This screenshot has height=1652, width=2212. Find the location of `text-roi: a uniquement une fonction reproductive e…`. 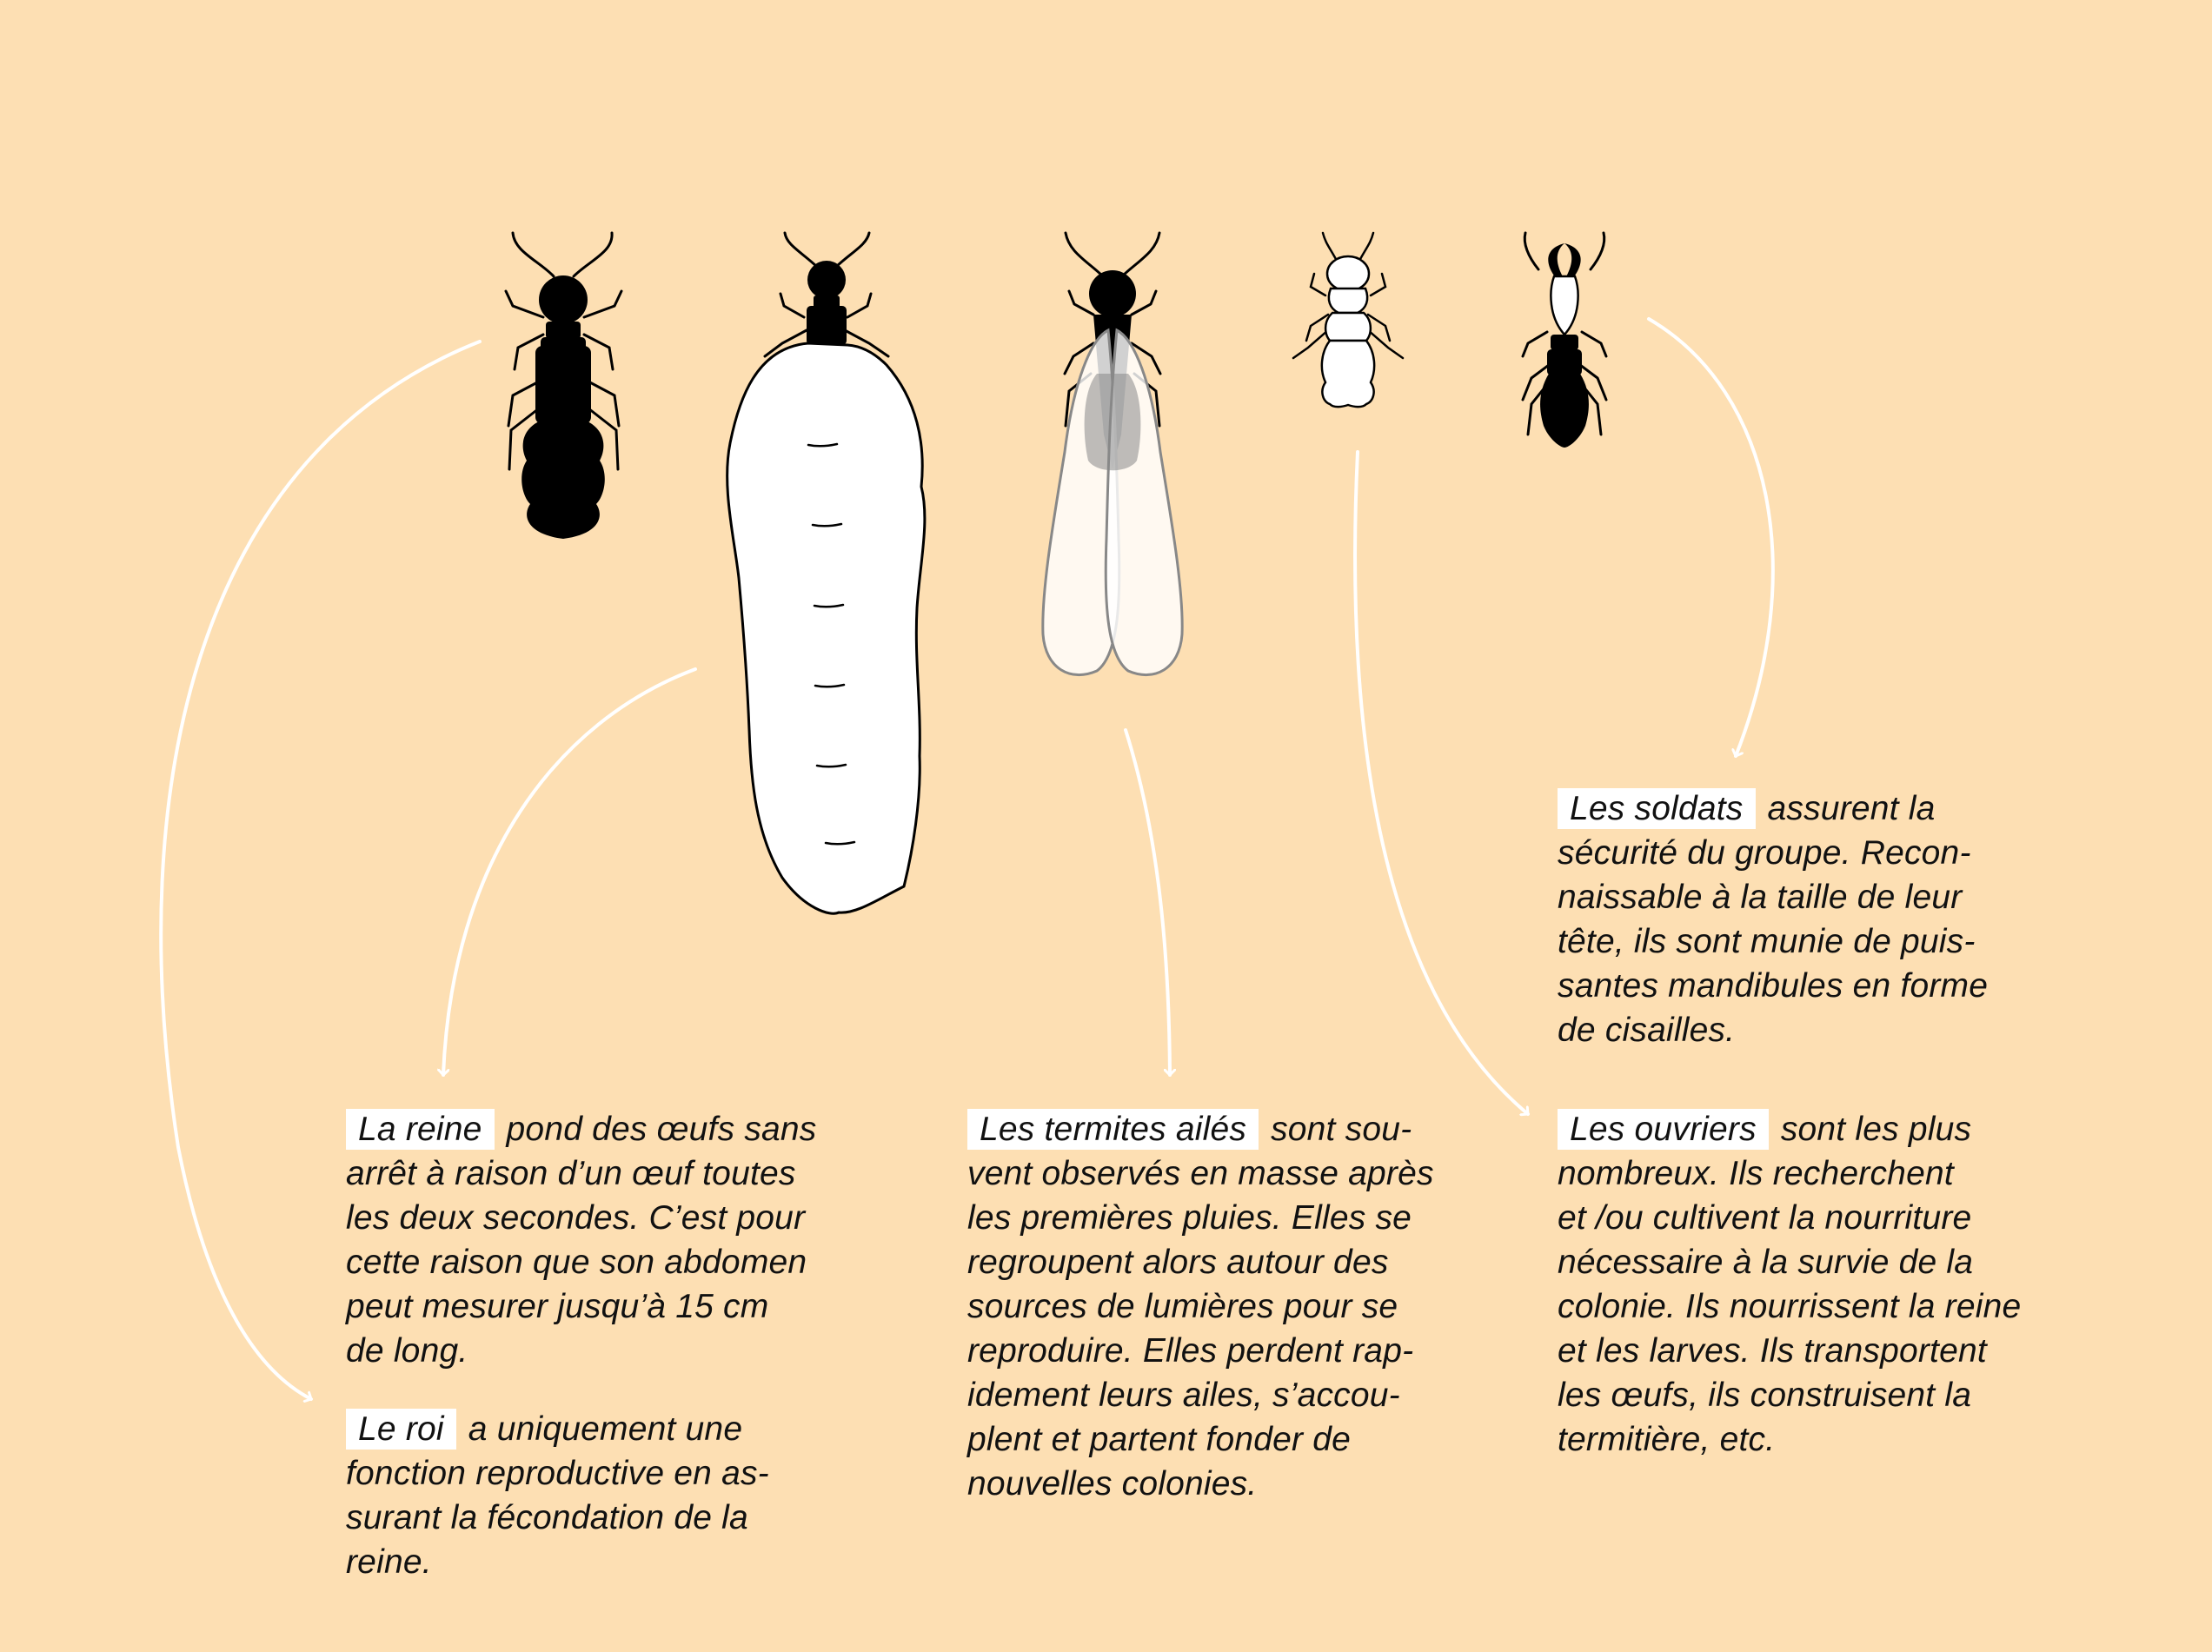

text-roi: a uniquement une fonction reproductive e… is located at coordinates (557, 1495).